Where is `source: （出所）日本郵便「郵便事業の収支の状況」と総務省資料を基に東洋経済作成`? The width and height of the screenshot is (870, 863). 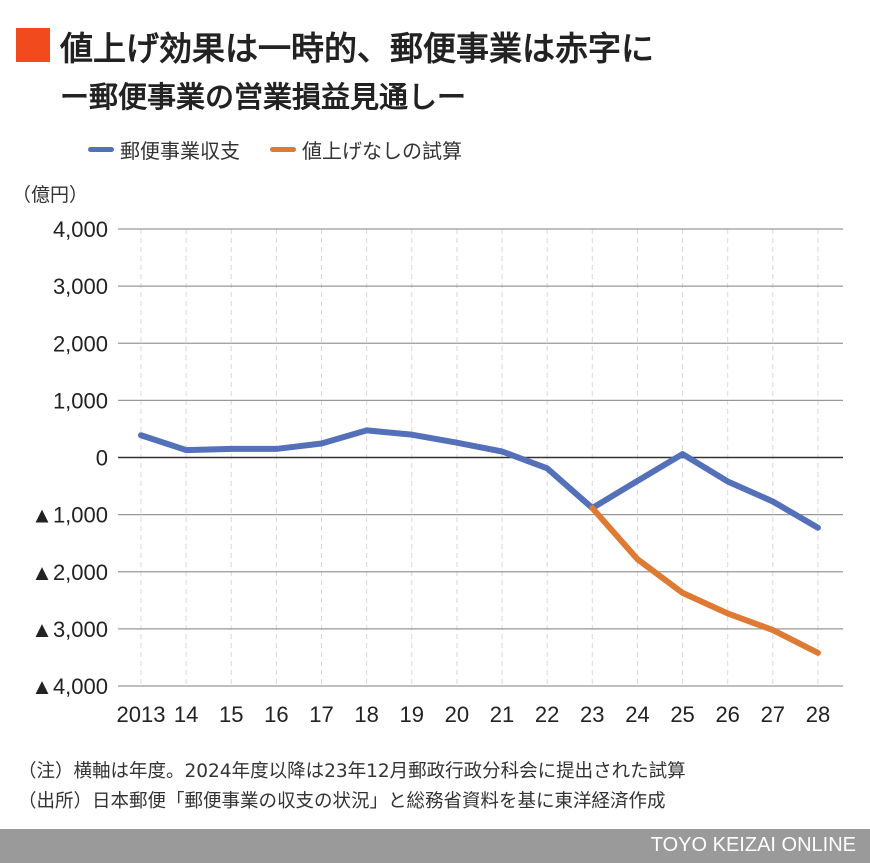 source: （出所）日本郵便「郵便事業の収支の状況」と総務省資料を基に東洋経済作成 is located at coordinates (342, 801).